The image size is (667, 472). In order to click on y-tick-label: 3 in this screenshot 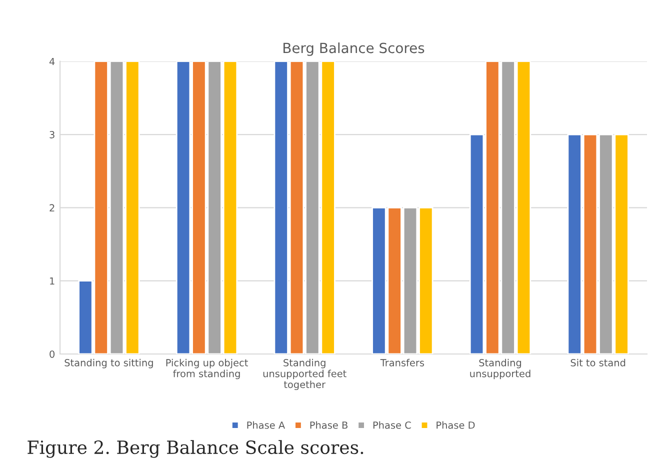, I will do `click(52, 134)`.